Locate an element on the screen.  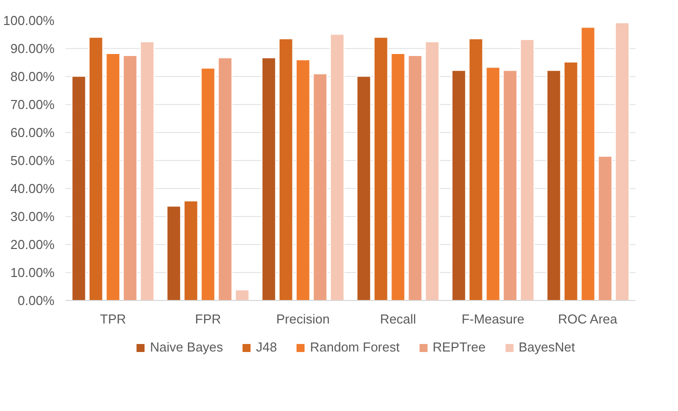
y-tick-label: 40.00% is located at coordinates (32, 188).